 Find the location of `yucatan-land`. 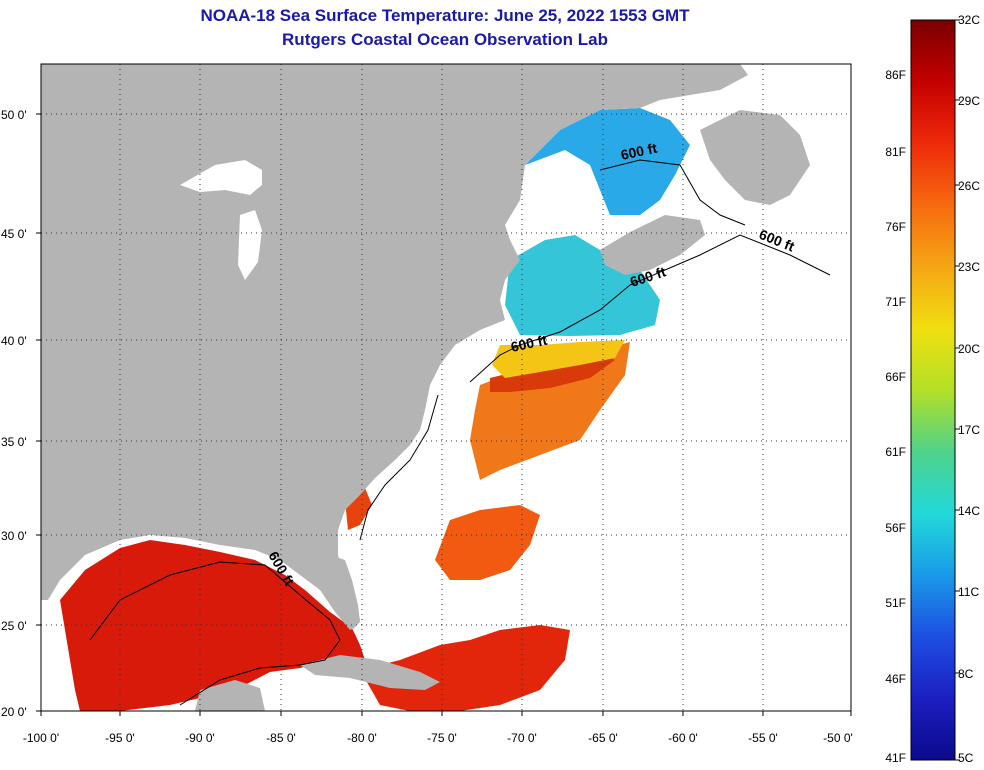

yucatan-land is located at coordinates (230, 695).